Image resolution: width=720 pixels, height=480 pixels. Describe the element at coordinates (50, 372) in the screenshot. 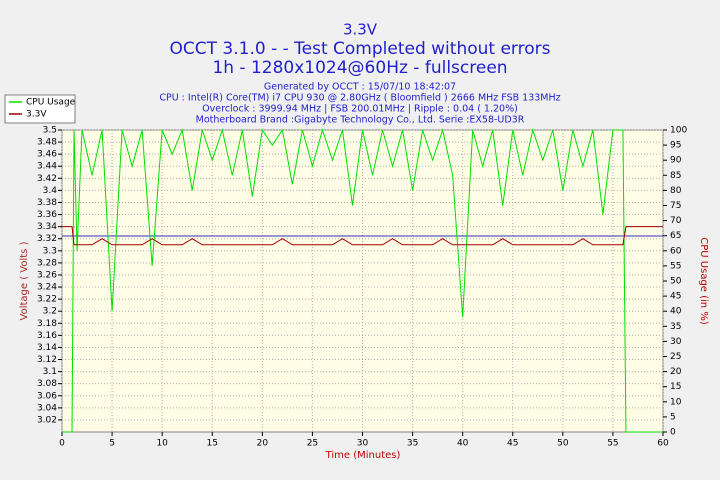

I see `y-tick-label: 3.1` at that location.